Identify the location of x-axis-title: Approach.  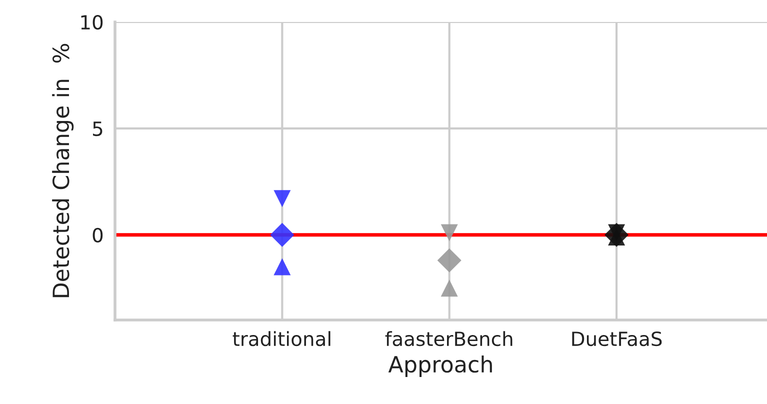
(440, 366).